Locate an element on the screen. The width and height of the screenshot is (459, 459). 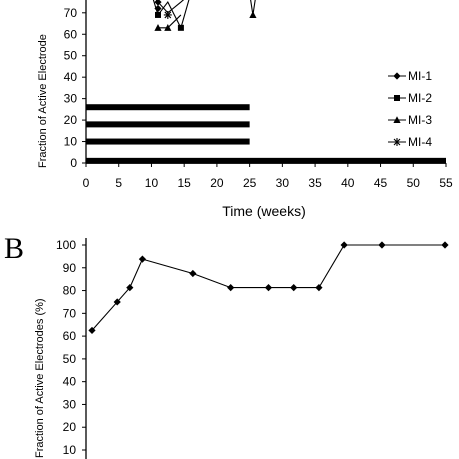
panel-a-x-tick-label: 5 is located at coordinates (118, 183).